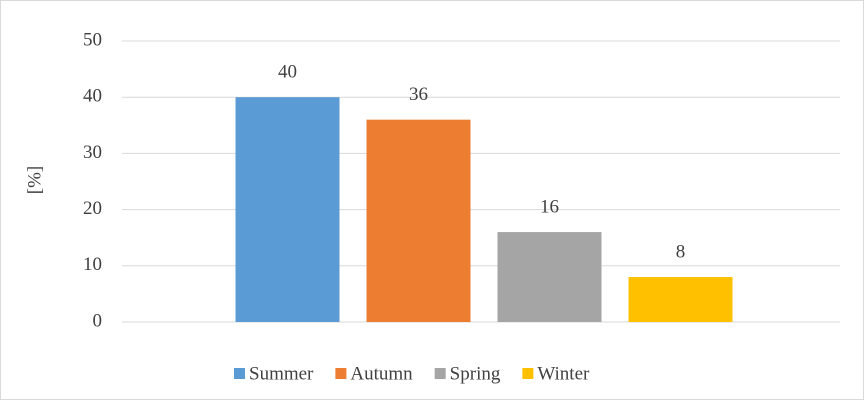 This screenshot has width=865, height=401. I want to click on y-tick-label: 0, so click(98, 320).